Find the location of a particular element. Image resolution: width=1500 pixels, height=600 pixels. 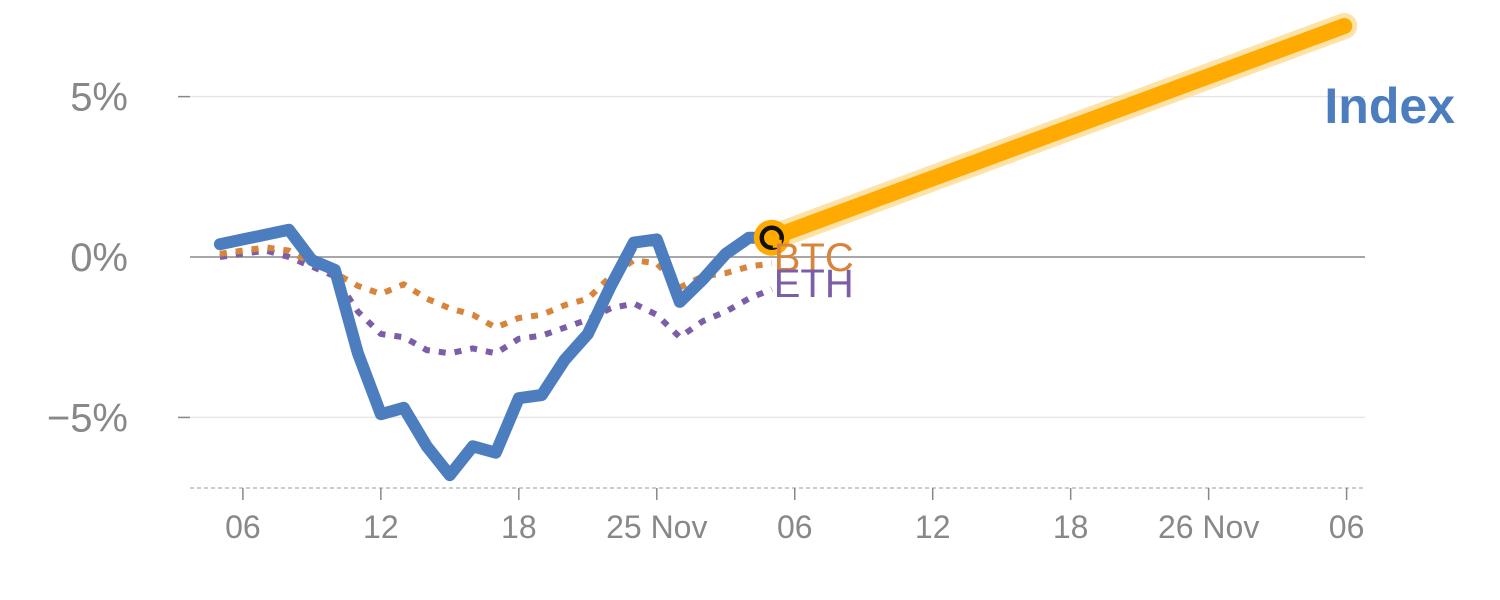

y-tick-label: 5% is located at coordinates (99, 98).